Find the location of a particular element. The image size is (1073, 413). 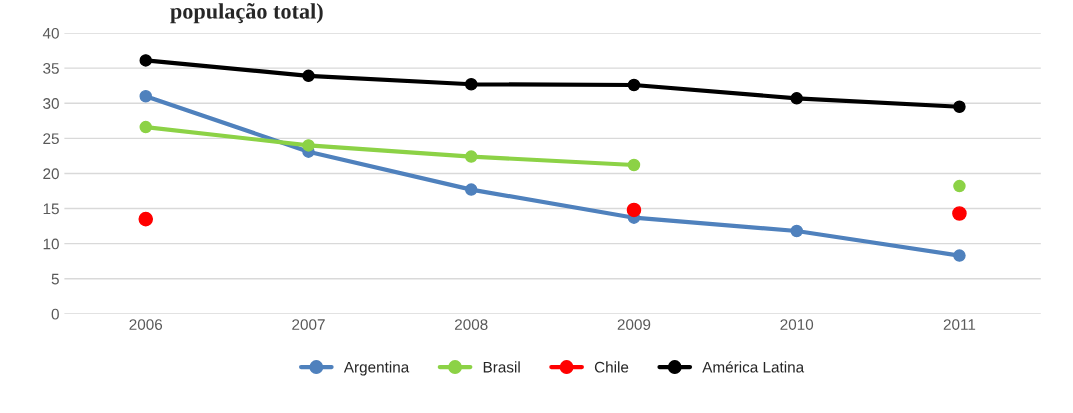

y-tick-label: 5 is located at coordinates (55, 279).